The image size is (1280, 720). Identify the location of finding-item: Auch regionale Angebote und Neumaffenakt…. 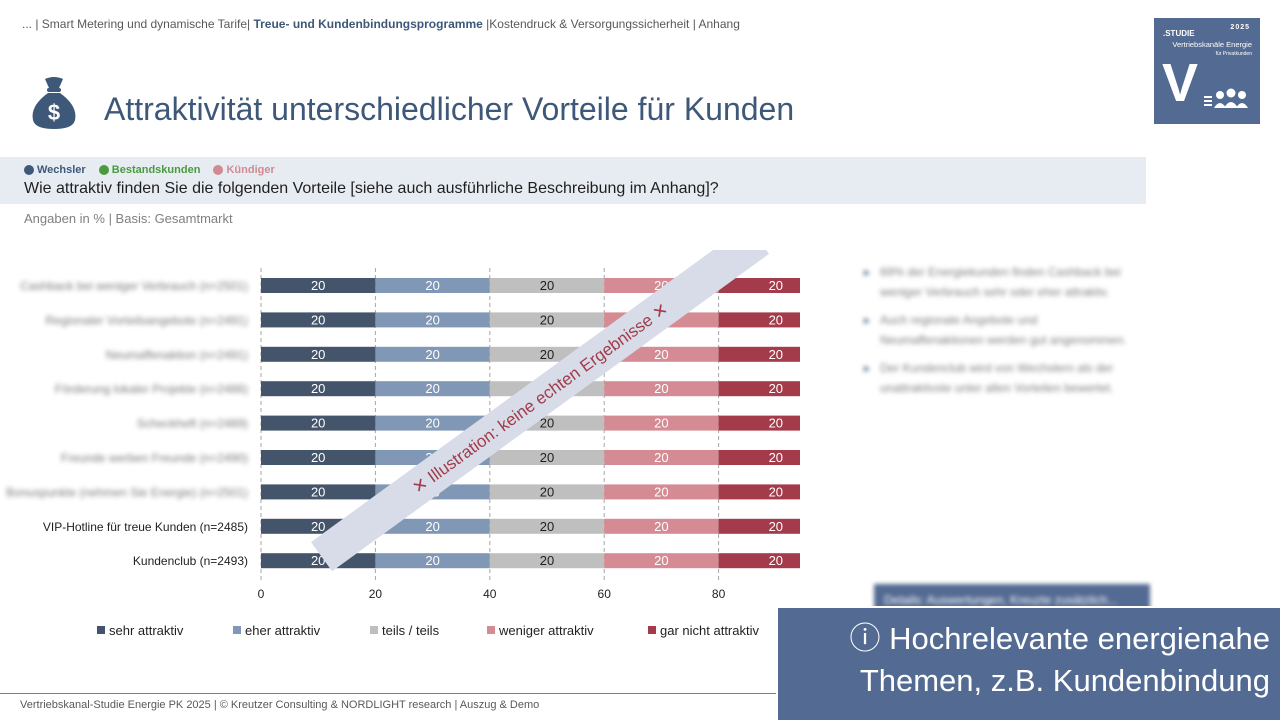
(1004, 330).